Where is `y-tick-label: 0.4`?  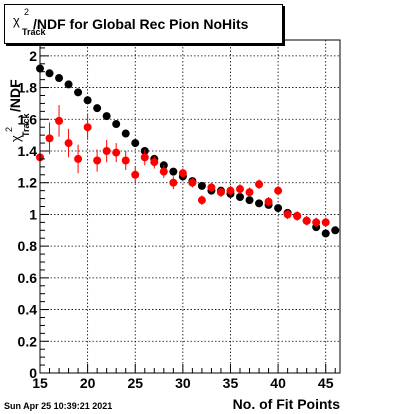
y-tick-label: 0.4 is located at coordinates (28, 310).